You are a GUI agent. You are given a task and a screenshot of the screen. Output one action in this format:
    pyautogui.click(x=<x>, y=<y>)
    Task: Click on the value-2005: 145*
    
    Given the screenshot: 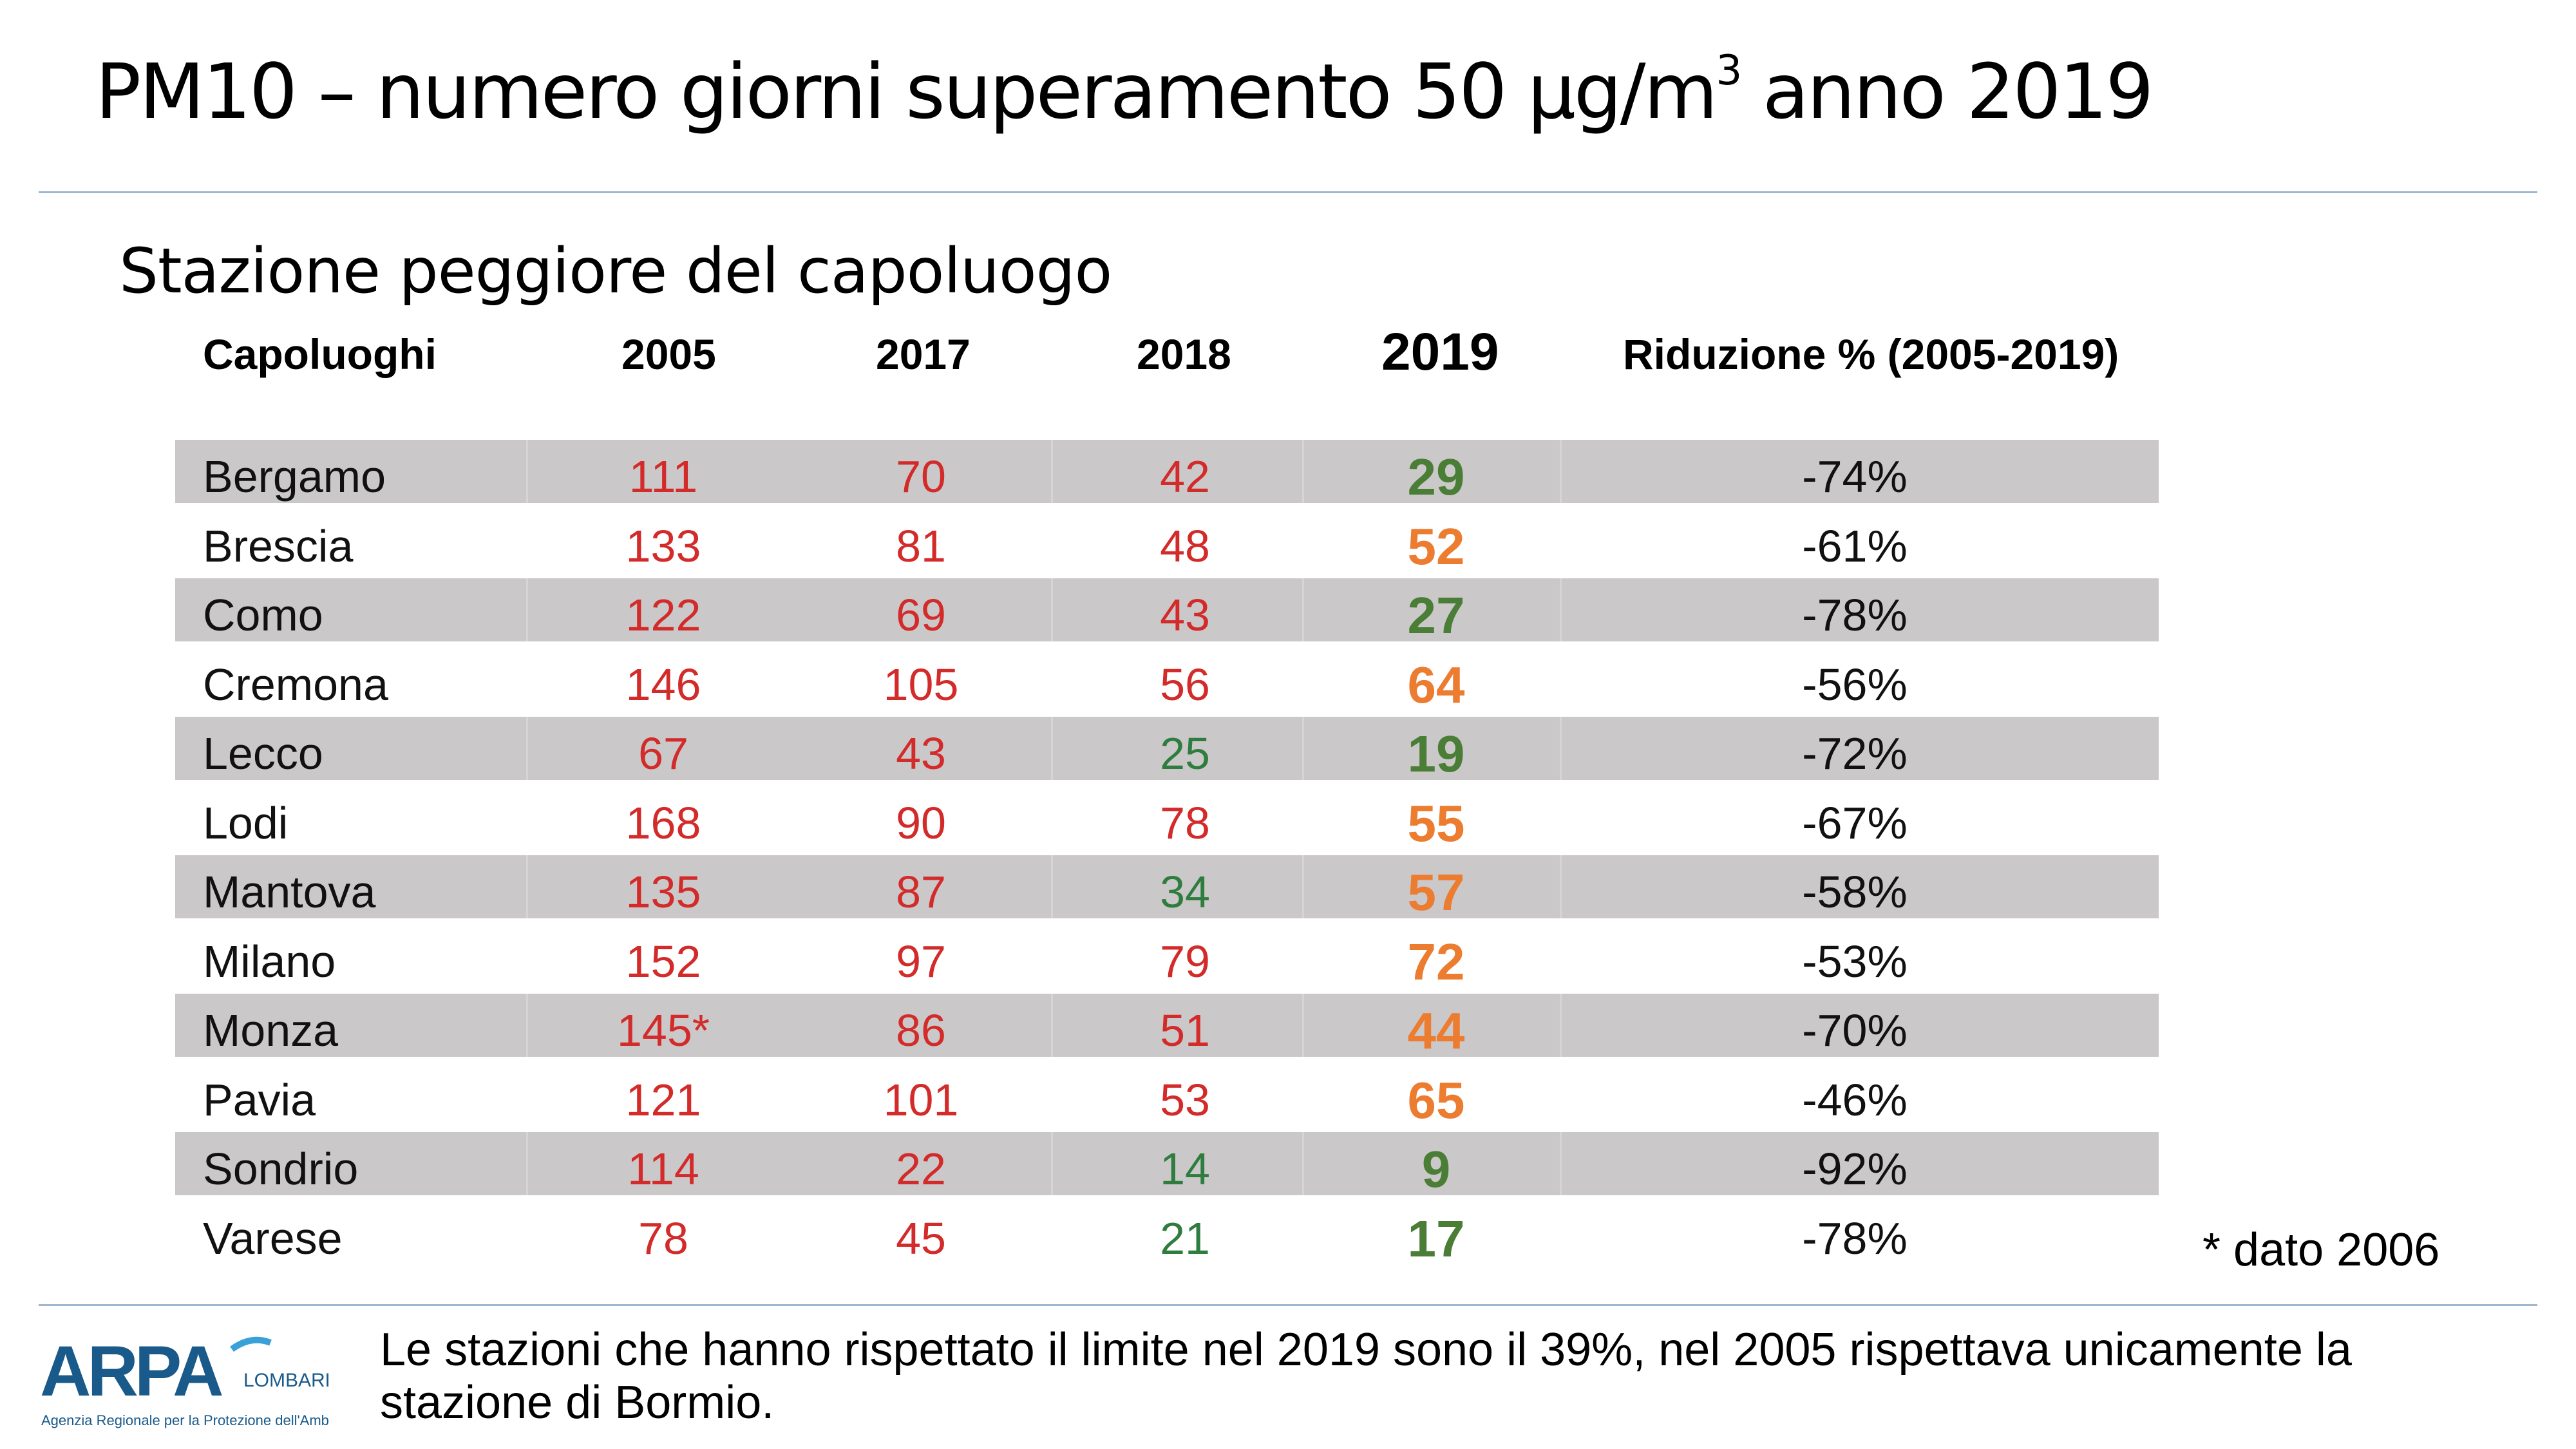 What is the action you would take?
    pyautogui.click(x=663, y=1030)
    